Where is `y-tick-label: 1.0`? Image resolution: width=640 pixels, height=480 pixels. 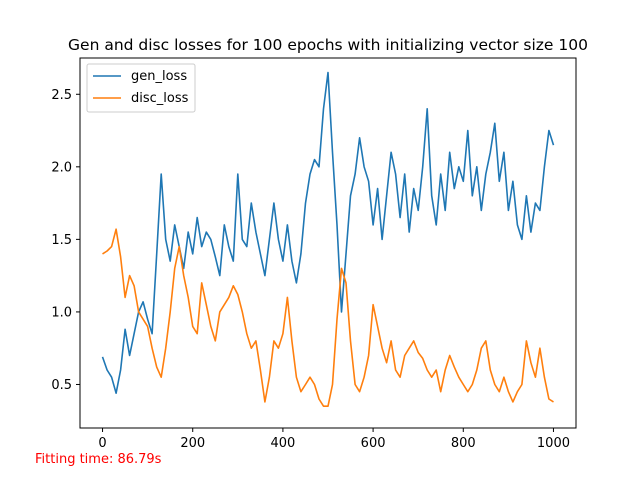
y-tick-label: 1.0 is located at coordinates (61, 312).